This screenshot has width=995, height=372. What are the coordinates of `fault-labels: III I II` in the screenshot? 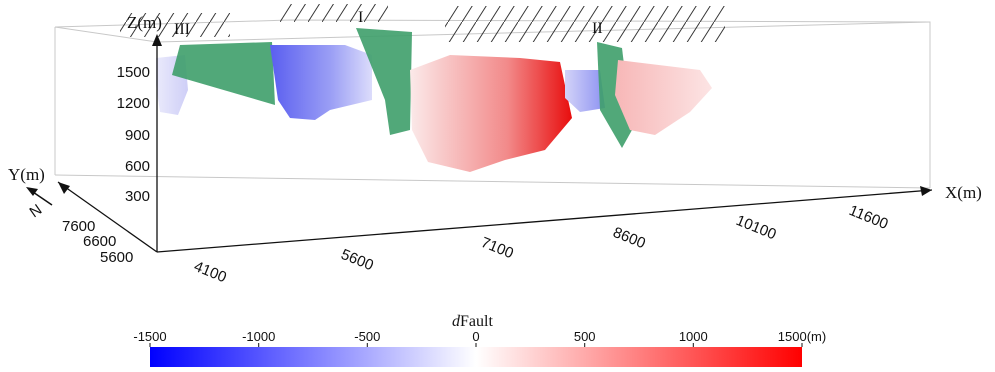 It's located at (388, 23).